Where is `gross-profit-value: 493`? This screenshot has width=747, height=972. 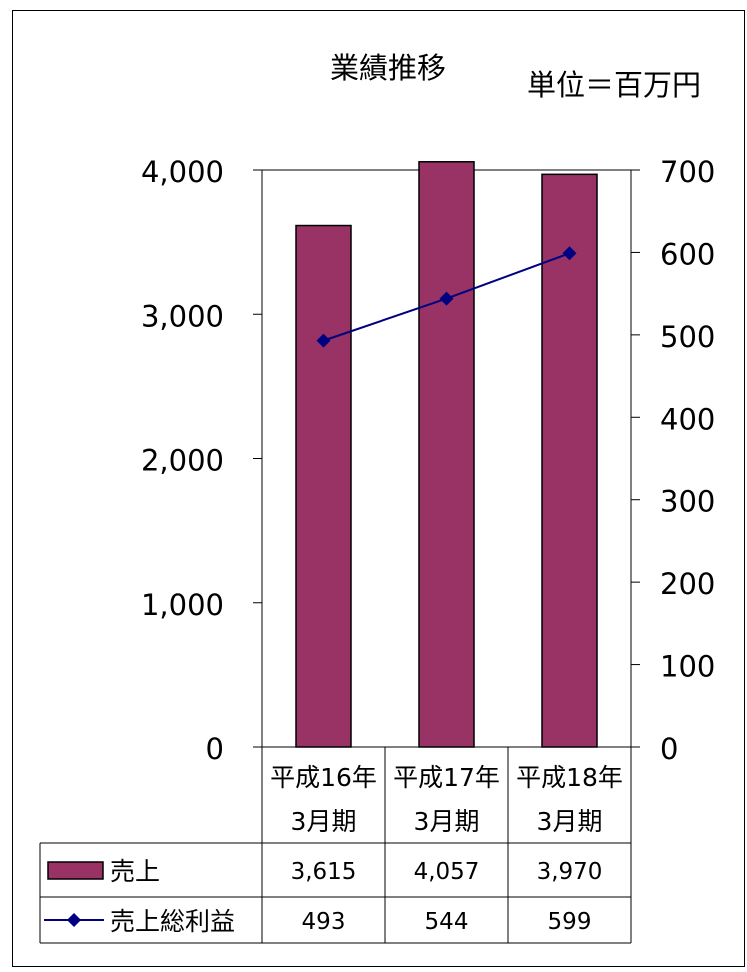
gross-profit-value: 493 is located at coordinates (324, 922).